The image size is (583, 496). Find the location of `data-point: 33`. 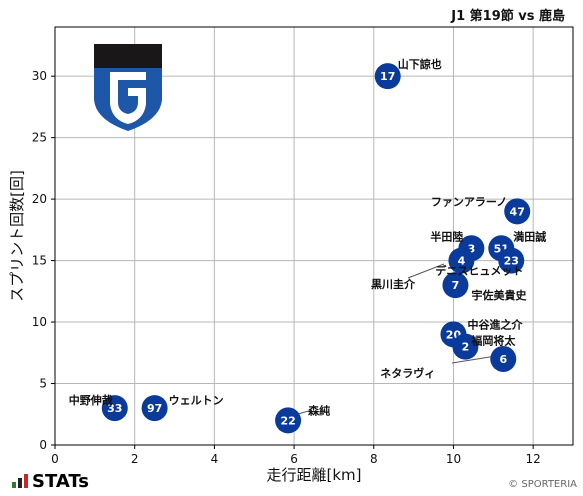

data-point: 33 is located at coordinates (114, 408).